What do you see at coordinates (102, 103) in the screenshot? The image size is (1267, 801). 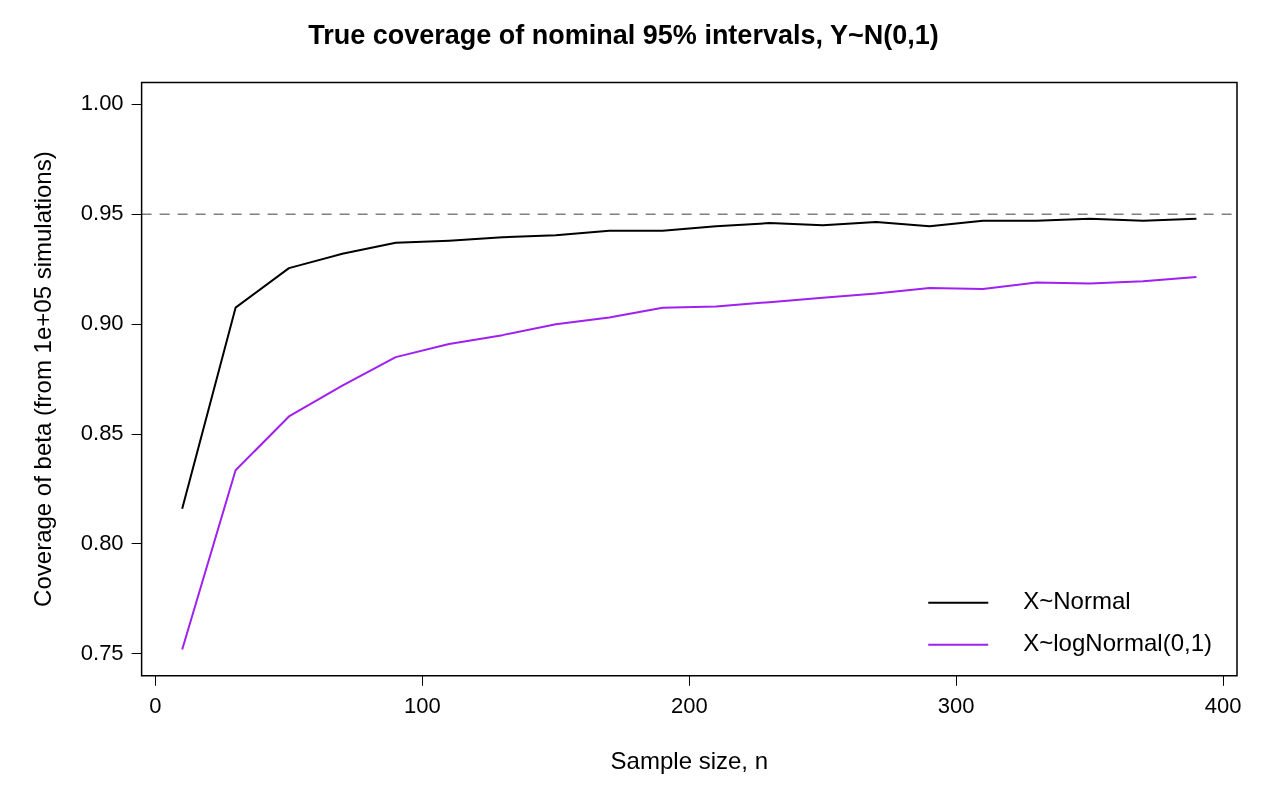 I see `y-tick-label: 1.00` at bounding box center [102, 103].